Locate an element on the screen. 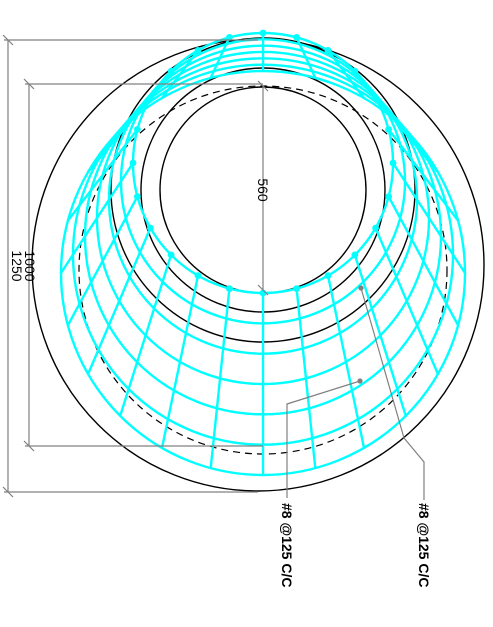 The width and height of the screenshot is (493, 627). dim-1000-tick-top is located at coordinates (29, 84).